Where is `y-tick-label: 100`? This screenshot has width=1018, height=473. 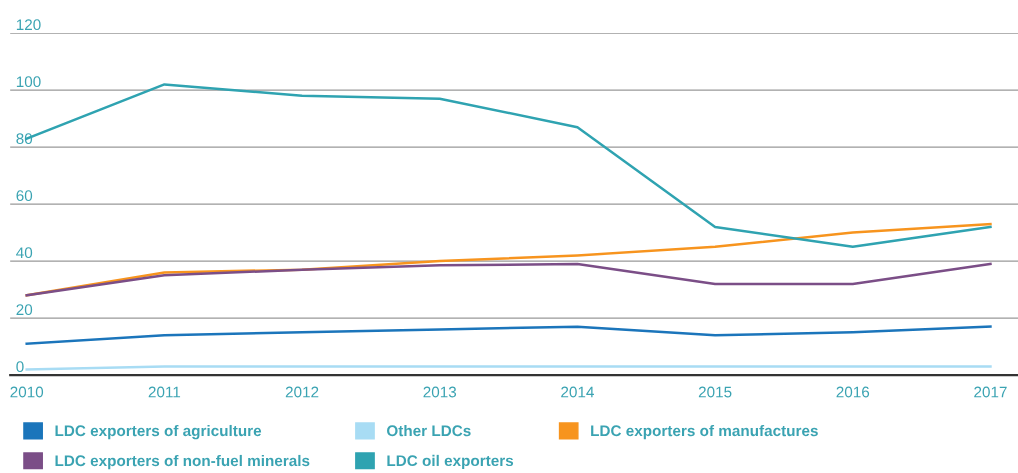
y-tick-label: 100 is located at coordinates (28, 82).